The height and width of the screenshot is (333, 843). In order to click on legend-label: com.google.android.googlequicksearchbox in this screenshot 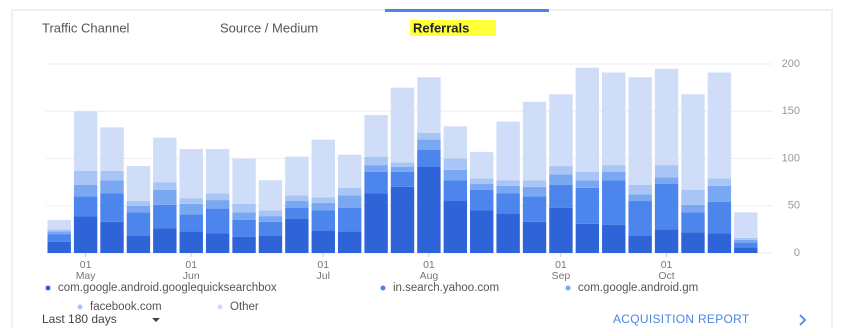, I will do `click(167, 288)`.